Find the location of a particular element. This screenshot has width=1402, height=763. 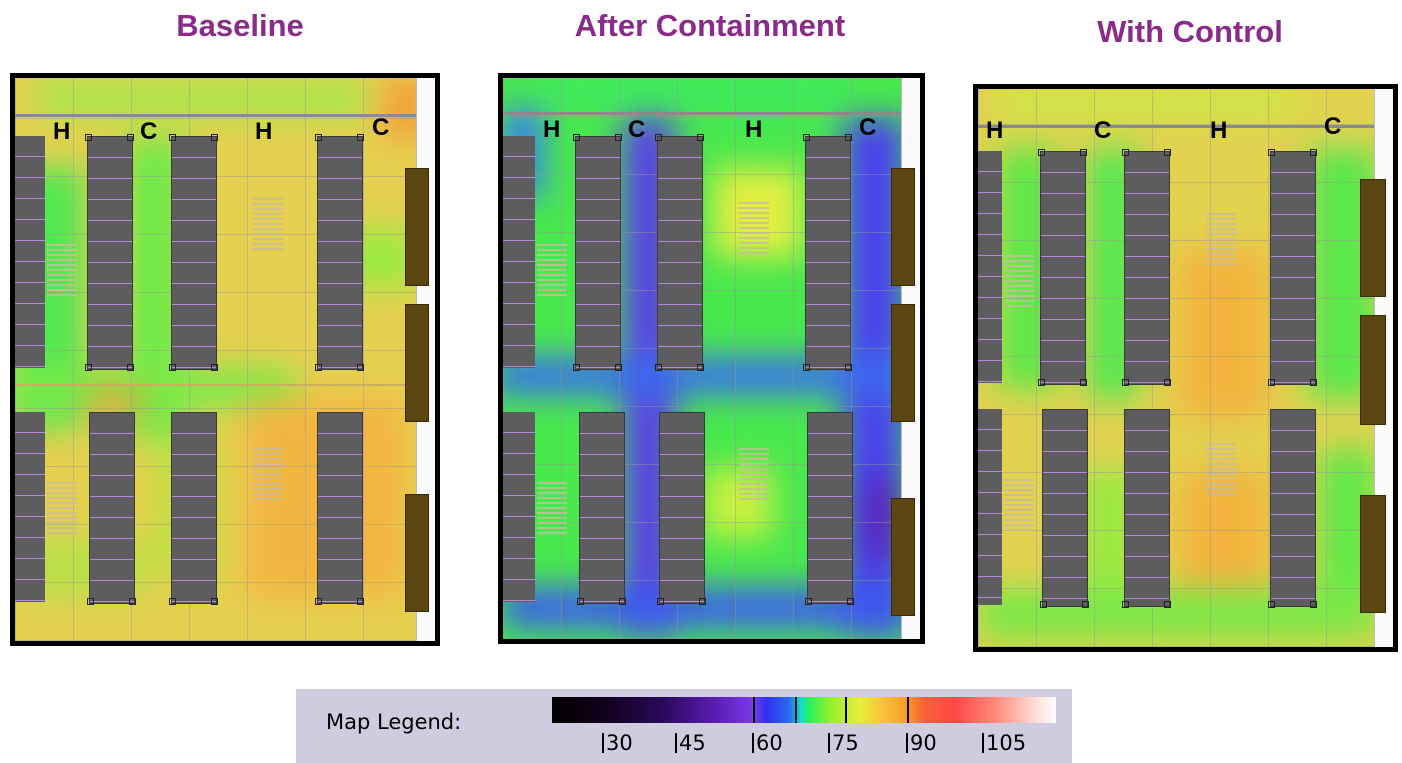

legend-label: Map Legend: is located at coordinates (394, 722).